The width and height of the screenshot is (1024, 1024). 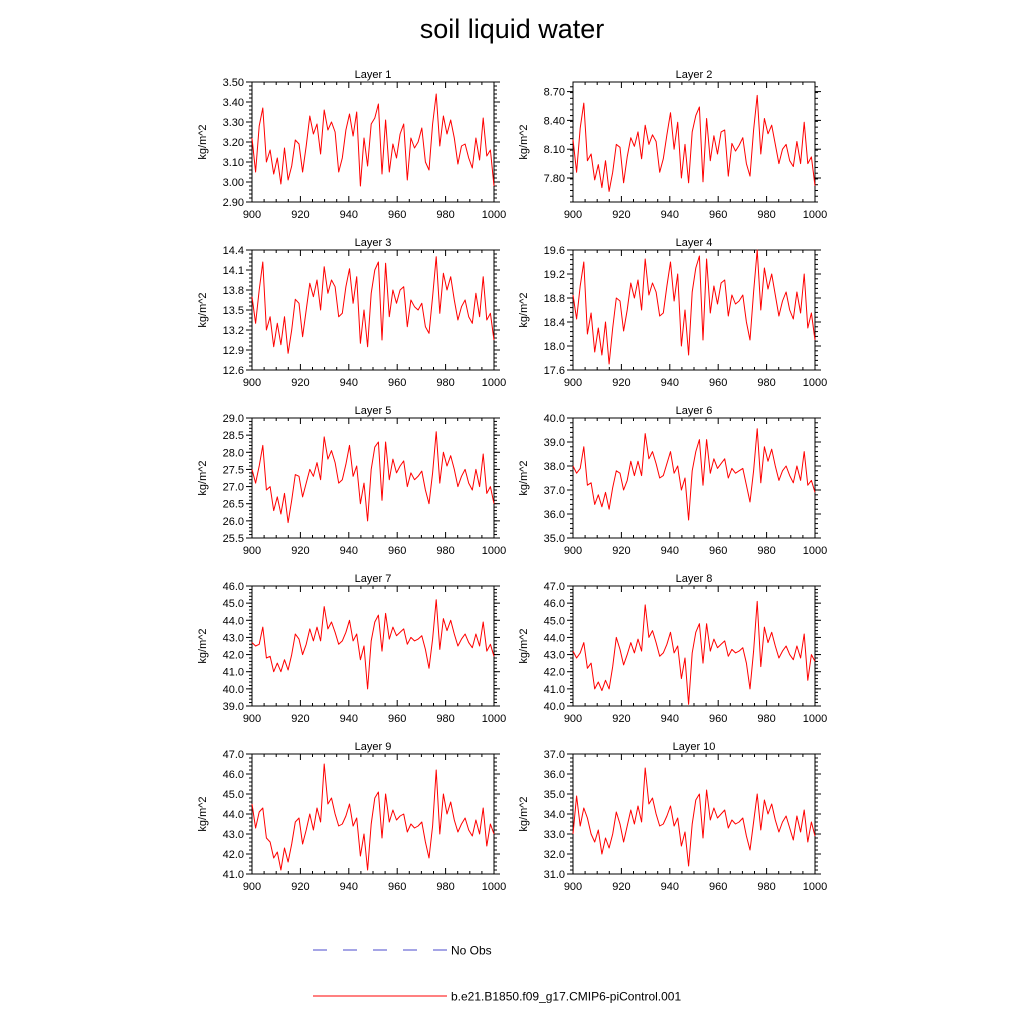 What do you see at coordinates (233, 775) in the screenshot?
I see `y-tick-label: 46.0` at bounding box center [233, 775].